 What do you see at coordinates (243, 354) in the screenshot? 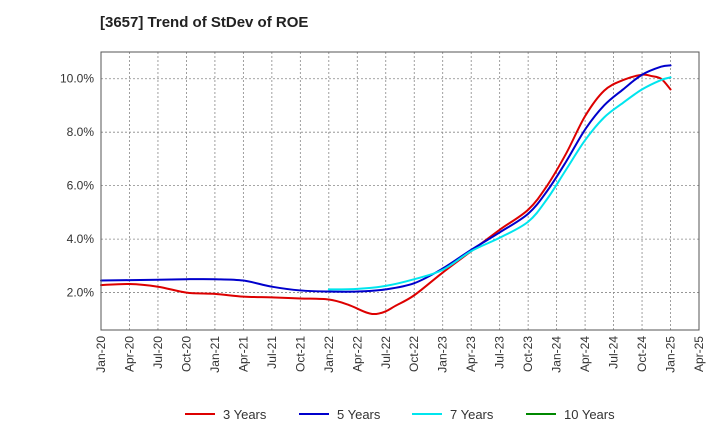
I see `x-tick-label: Apr-21` at bounding box center [243, 354].